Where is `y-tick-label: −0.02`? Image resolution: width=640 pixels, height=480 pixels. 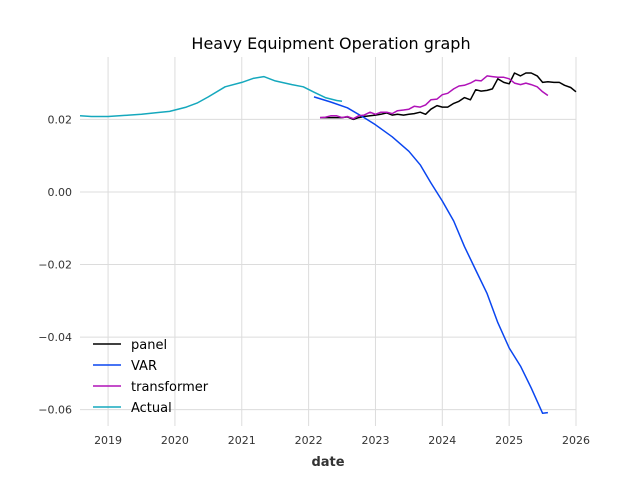
y-tick-label: −0.02 is located at coordinates (55, 265).